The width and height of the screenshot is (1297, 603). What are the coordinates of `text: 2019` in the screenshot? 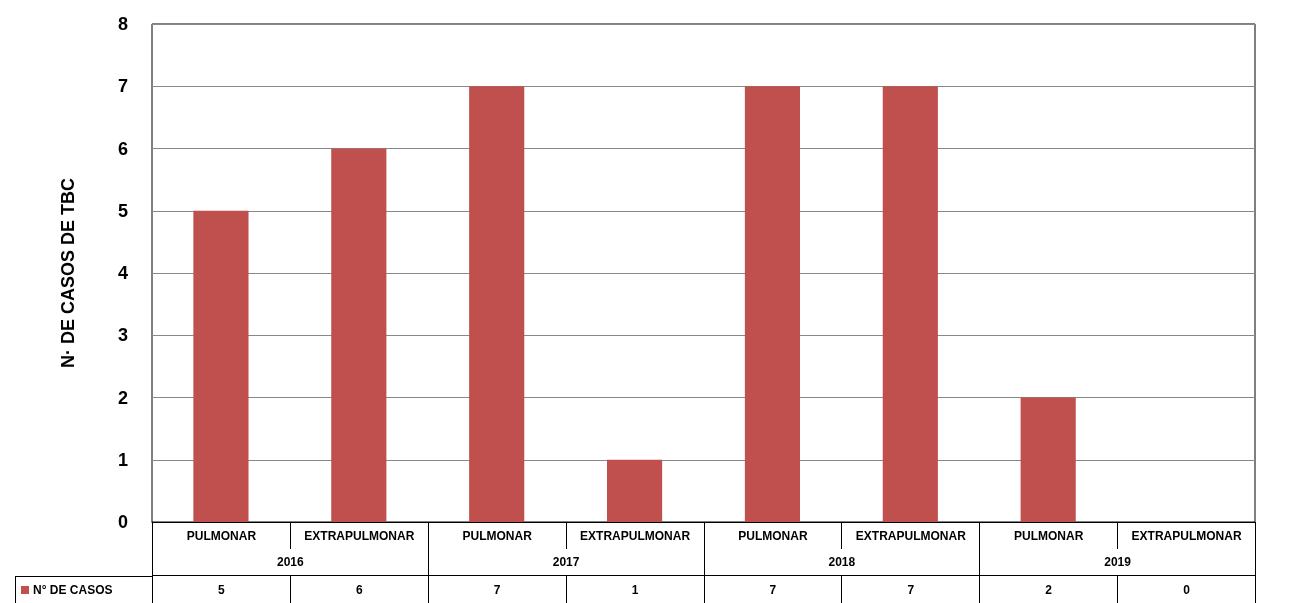 It's located at (1117, 562).